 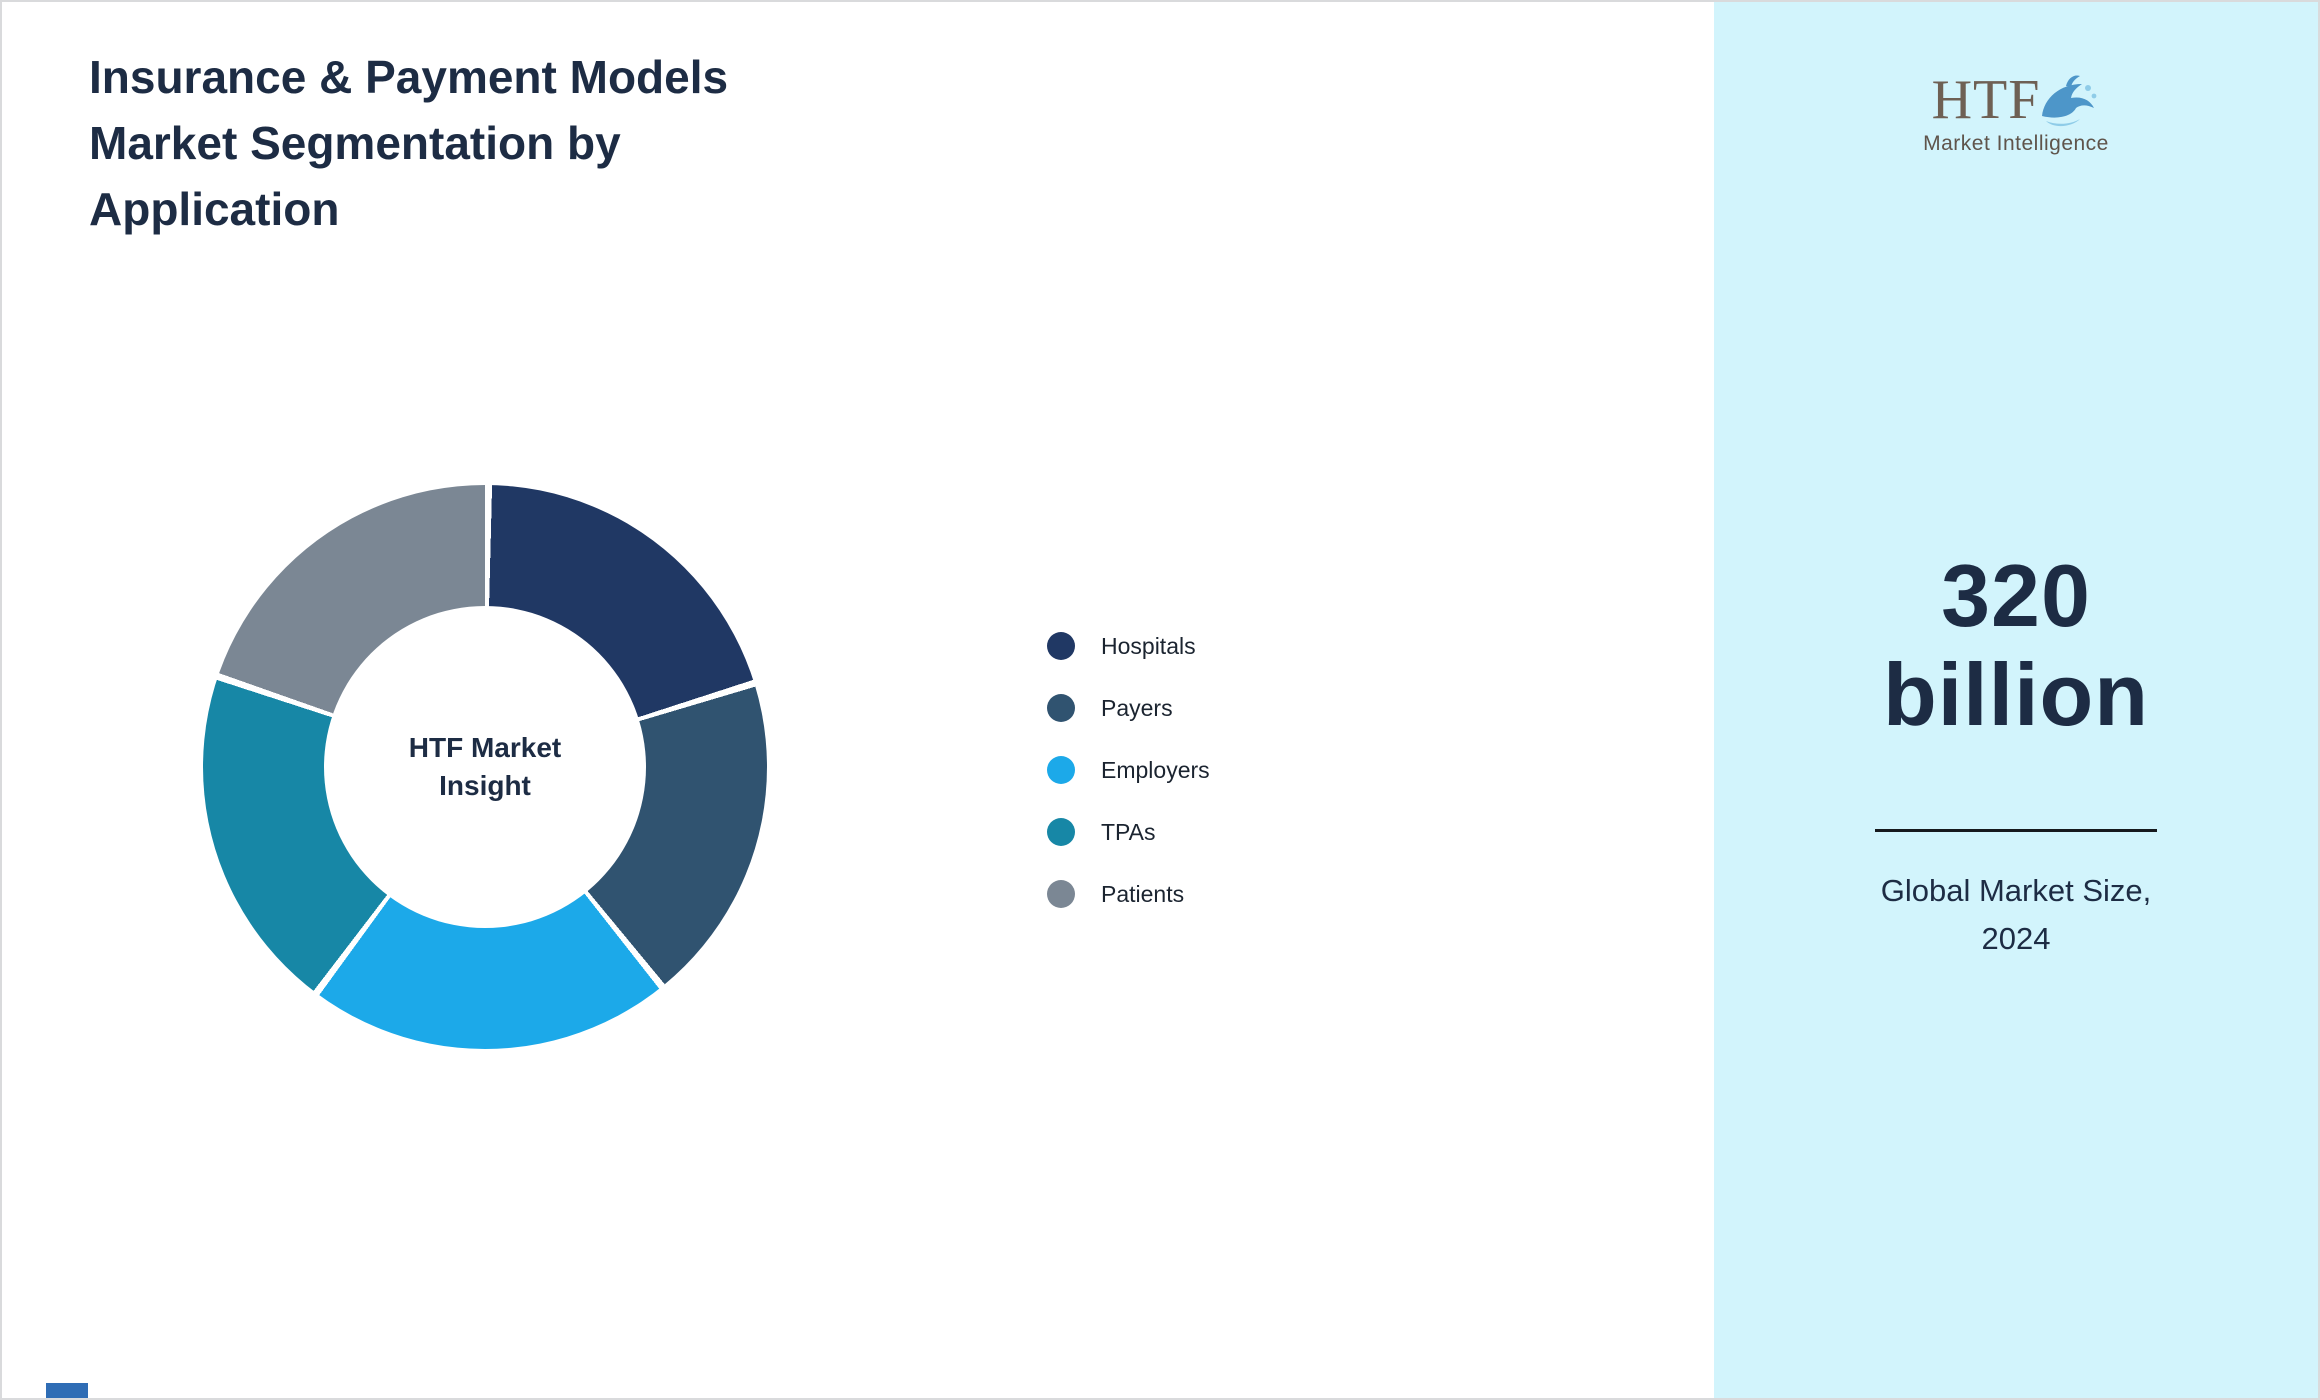 I want to click on value-number: 320, so click(x=2016, y=595).